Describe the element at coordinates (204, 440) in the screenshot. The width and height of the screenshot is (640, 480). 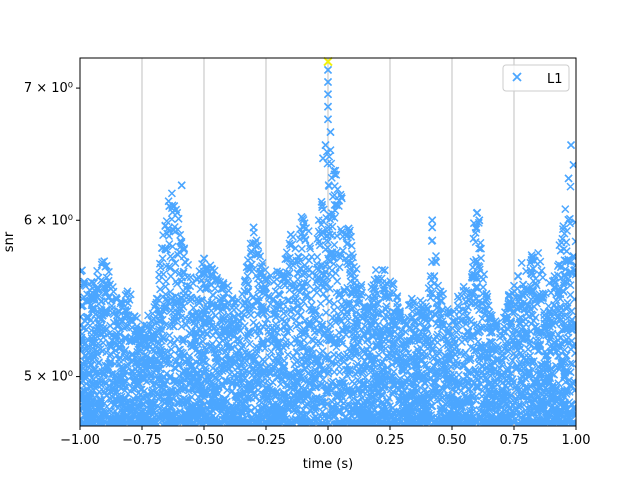
I see `x-tick-label: −0.50` at that location.